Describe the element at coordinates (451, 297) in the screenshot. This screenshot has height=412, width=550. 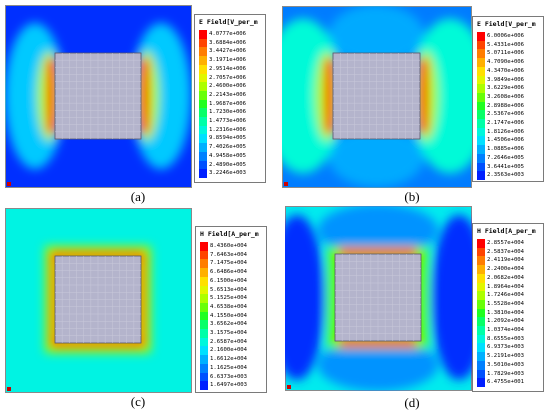
I see `lobe-right` at that location.